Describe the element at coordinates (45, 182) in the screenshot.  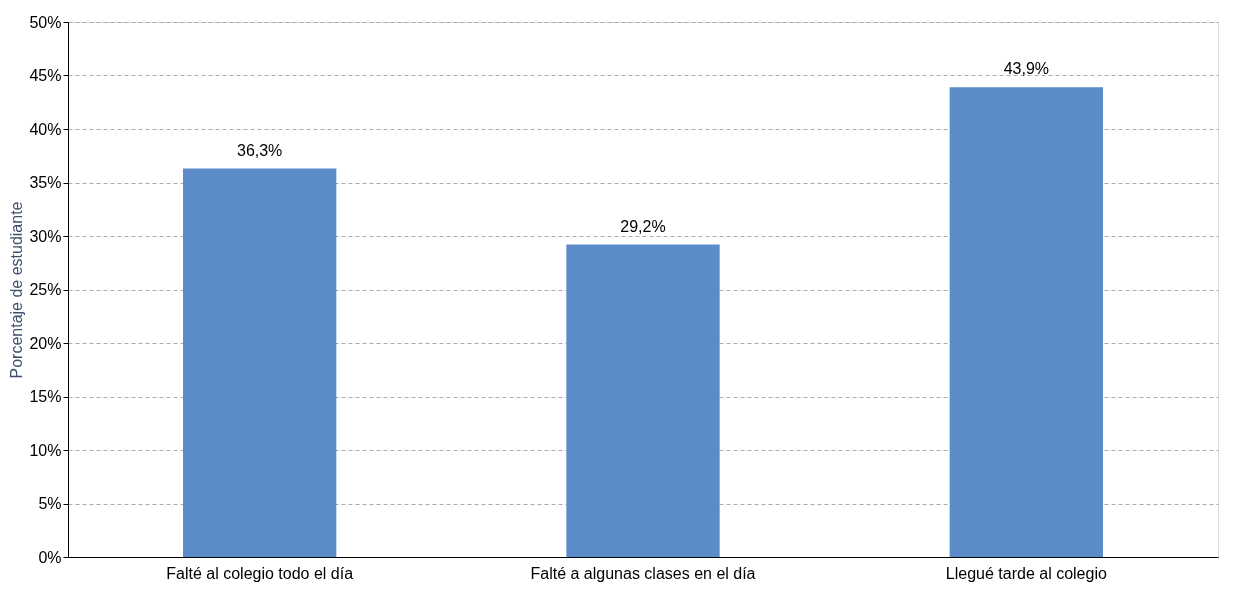
I see `y-tick-label: 35%` at that location.